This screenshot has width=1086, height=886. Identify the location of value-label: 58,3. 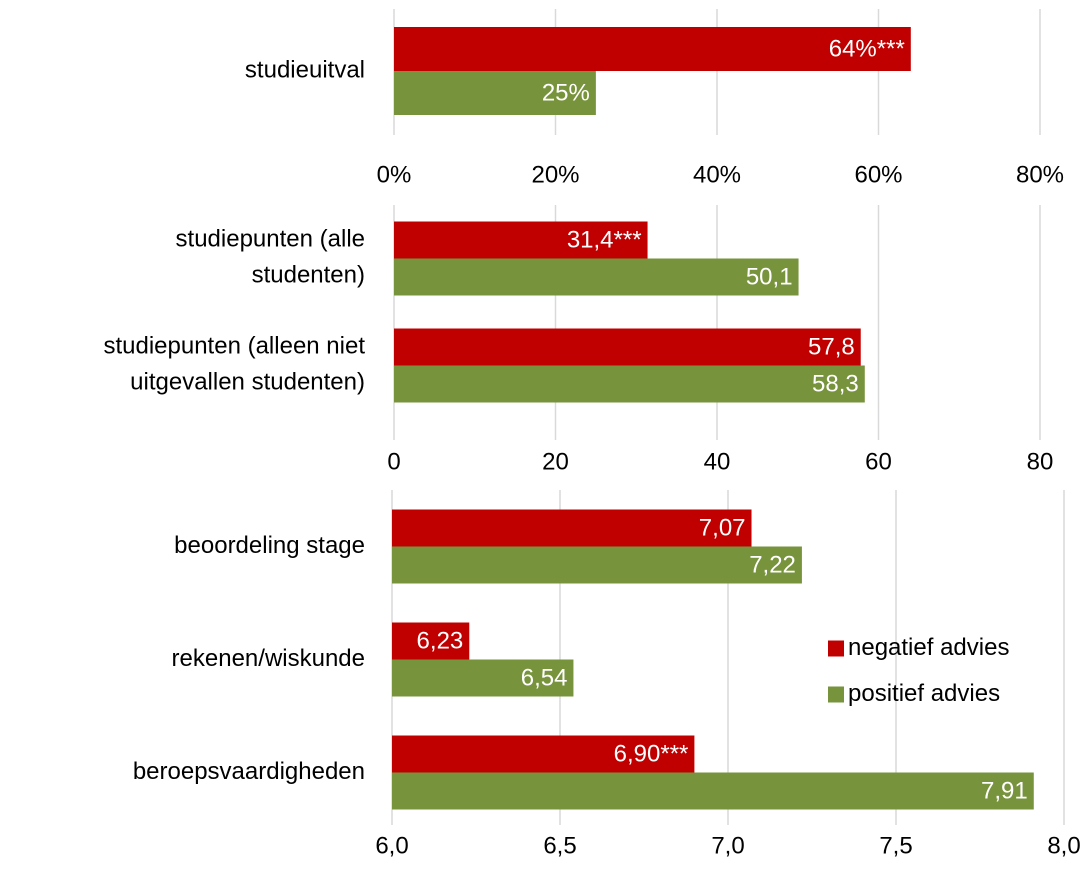
(835, 383).